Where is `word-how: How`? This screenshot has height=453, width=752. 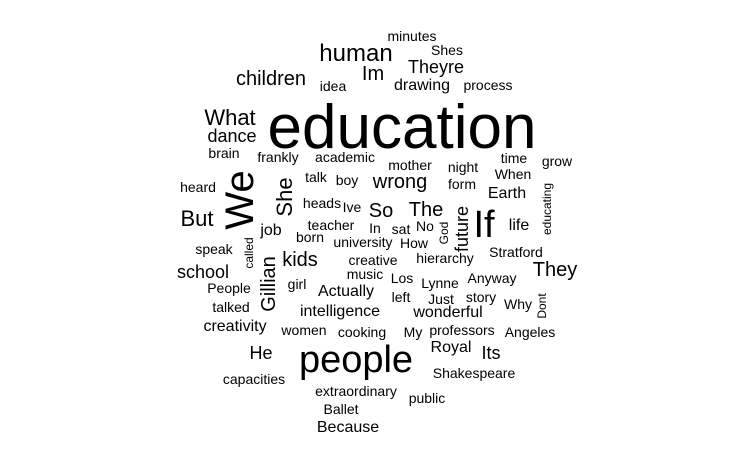
word-how: How is located at coordinates (414, 243).